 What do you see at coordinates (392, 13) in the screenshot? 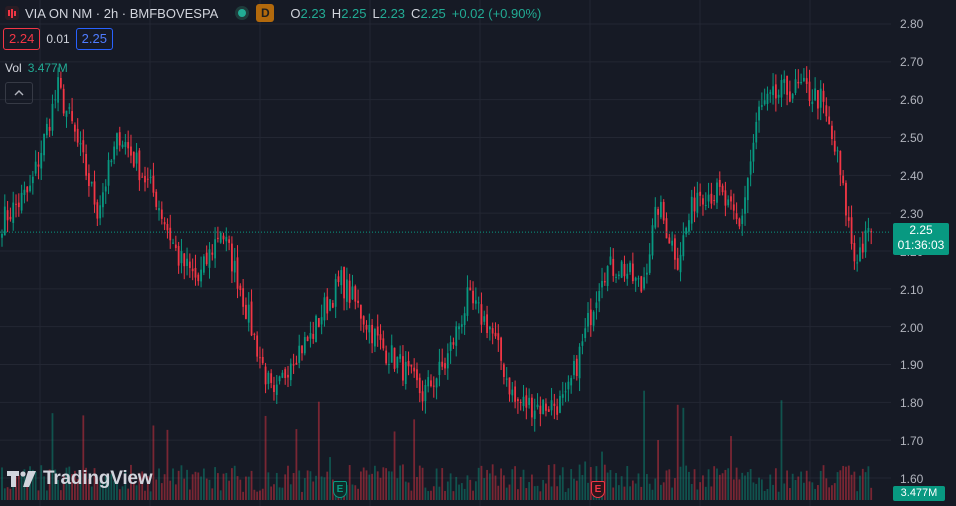
I see `ohlc-low-value: 2.23` at bounding box center [392, 13].